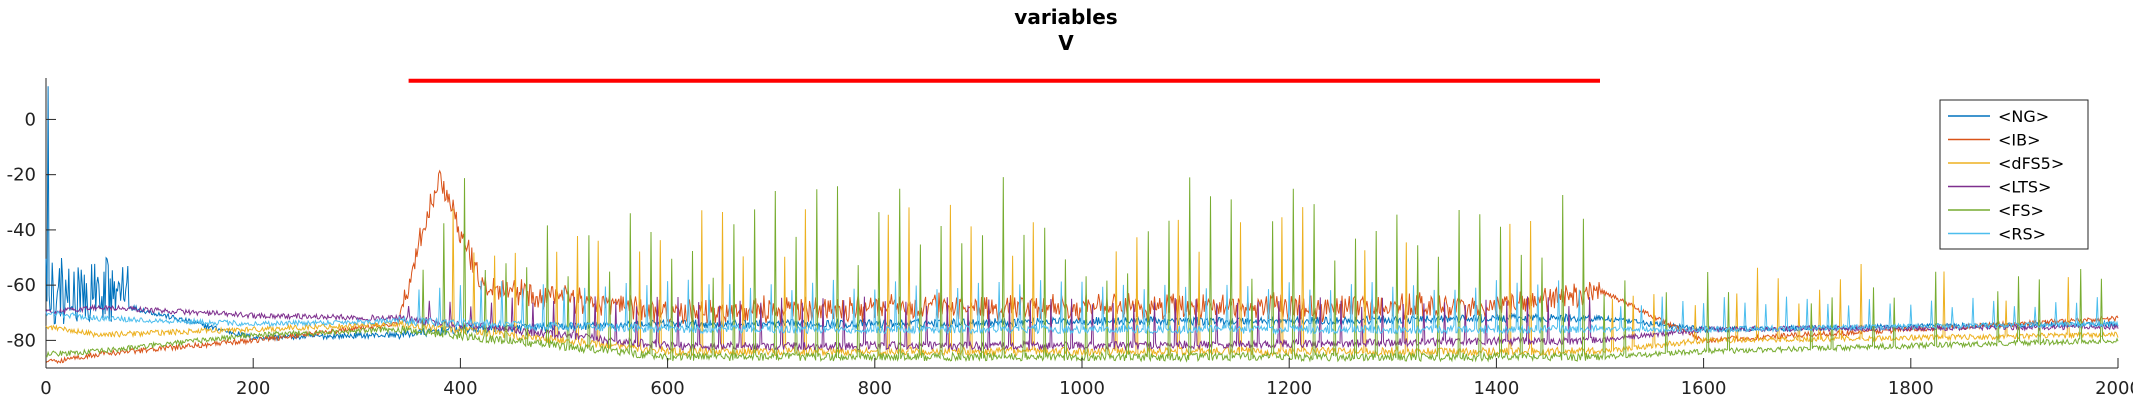  I want to click on y-tick-label: -80, so click(21, 340).